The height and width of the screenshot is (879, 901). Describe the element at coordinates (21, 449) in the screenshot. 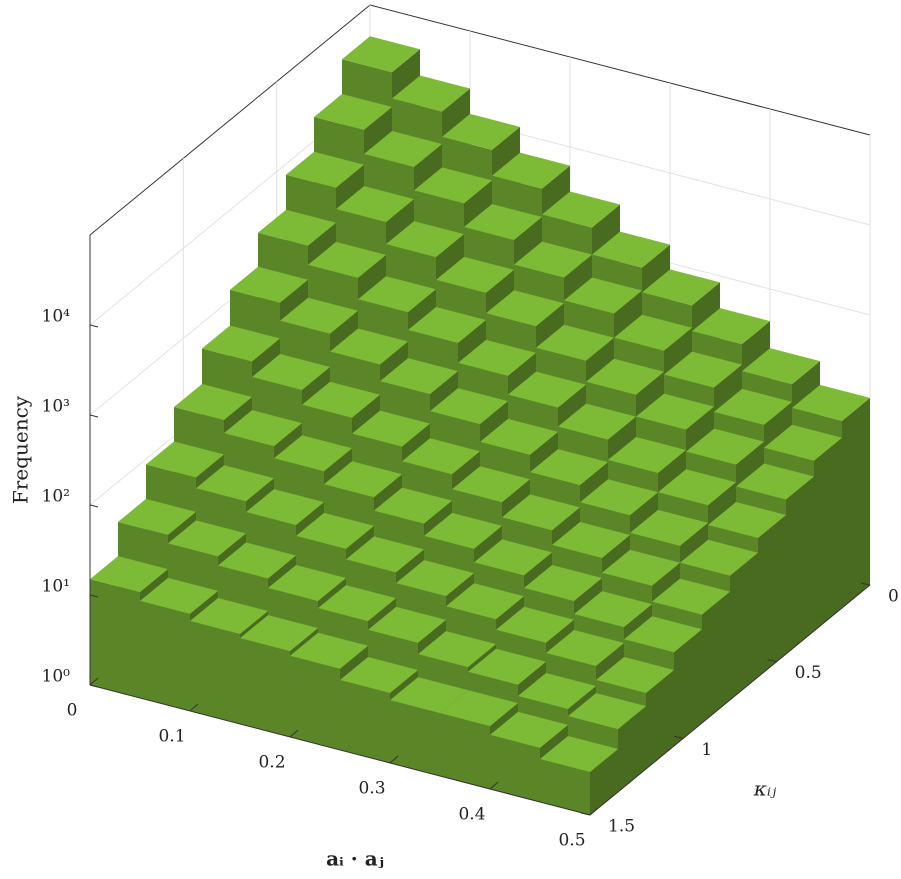

I see `z-axis-label: Frequency` at that location.